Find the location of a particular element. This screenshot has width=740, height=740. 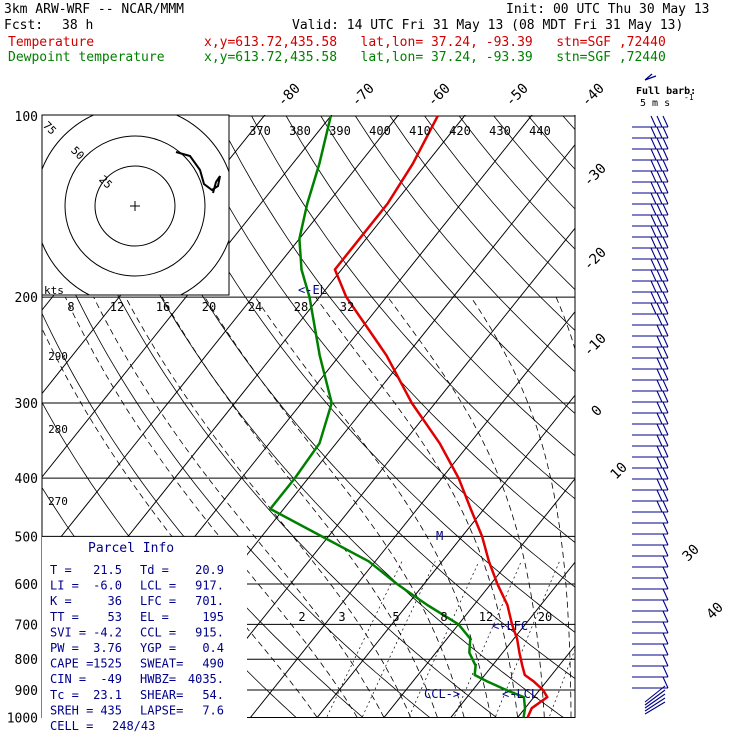

pressure-tick-label: 1000 is located at coordinates (22, 719).